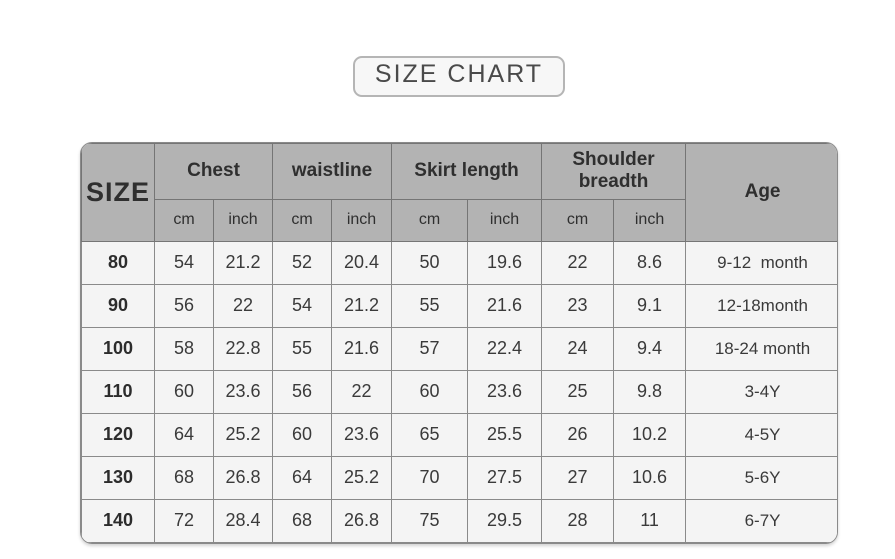  I want to click on measurement-cell: 28, so click(578, 520).